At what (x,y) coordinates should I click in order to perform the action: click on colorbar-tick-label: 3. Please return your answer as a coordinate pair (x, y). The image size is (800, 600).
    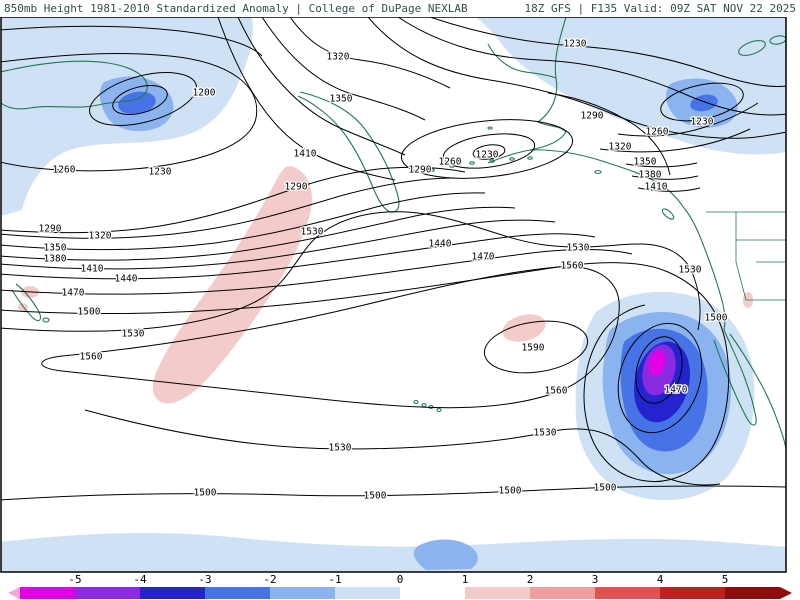
    Looking at the image, I should click on (595, 579).